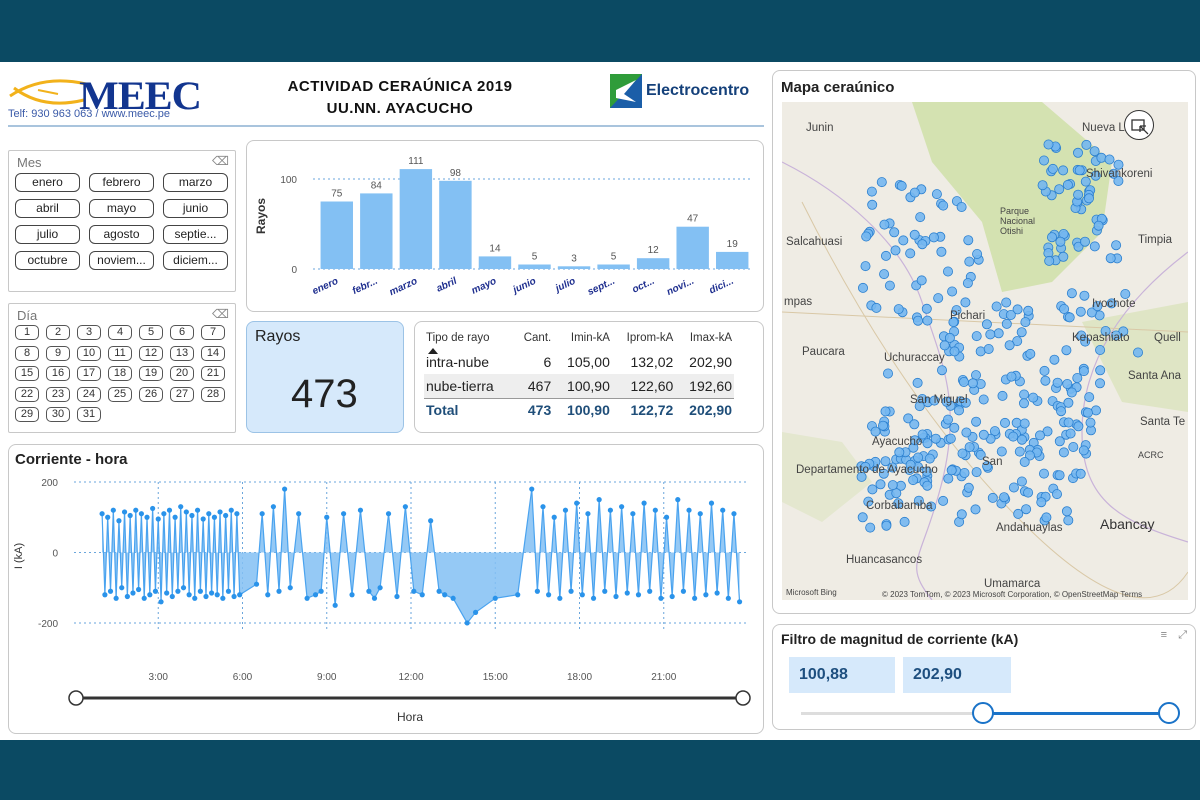 The height and width of the screenshot is (800, 1200). Describe the element at coordinates (58, 353) in the screenshot. I see `dia-option-button: 9` at that location.